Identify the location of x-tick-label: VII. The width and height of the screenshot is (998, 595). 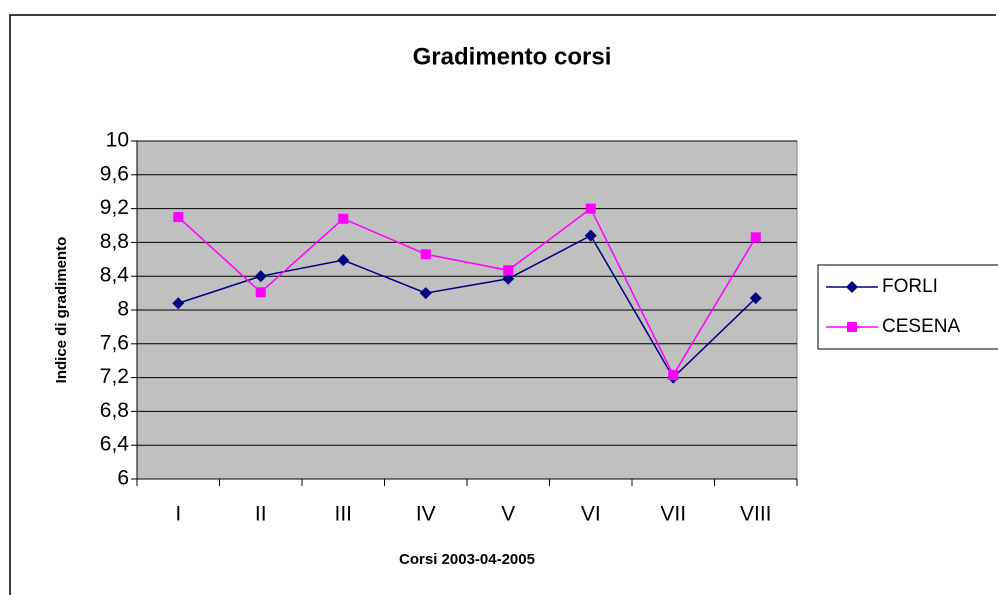
(673, 514).